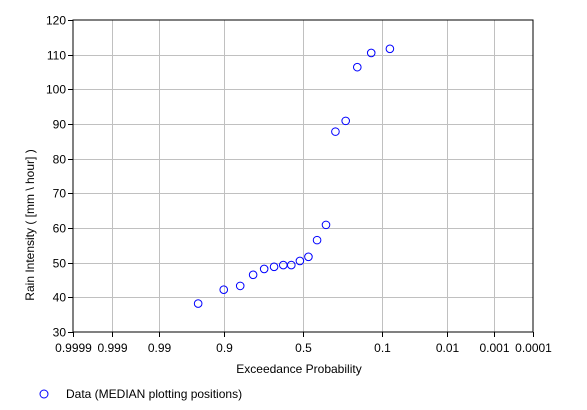  What do you see at coordinates (60, 298) in the screenshot?
I see `y-tick-label: 40` at bounding box center [60, 298].